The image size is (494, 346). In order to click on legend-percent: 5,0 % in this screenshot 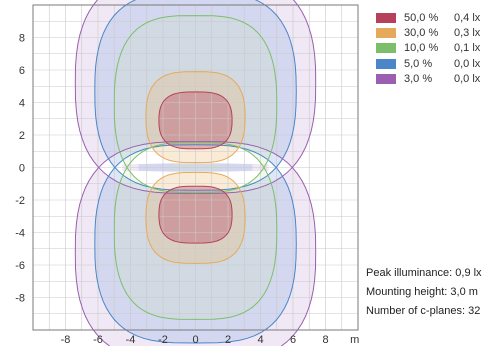, I will do `click(418, 63)`.